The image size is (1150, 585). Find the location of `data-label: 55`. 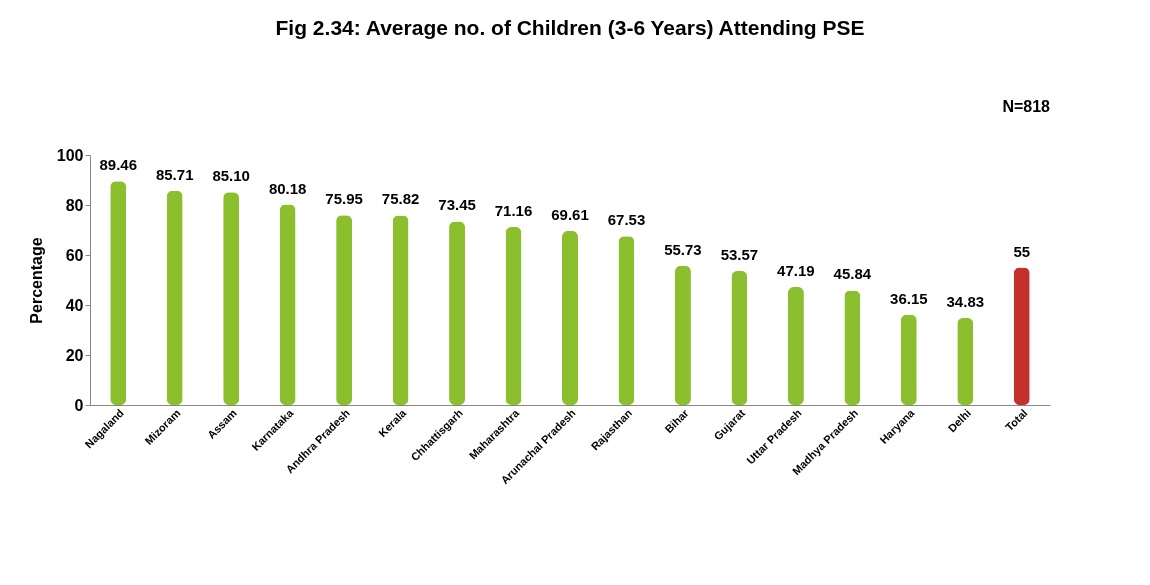

data-label: 55 is located at coordinates (1022, 251).